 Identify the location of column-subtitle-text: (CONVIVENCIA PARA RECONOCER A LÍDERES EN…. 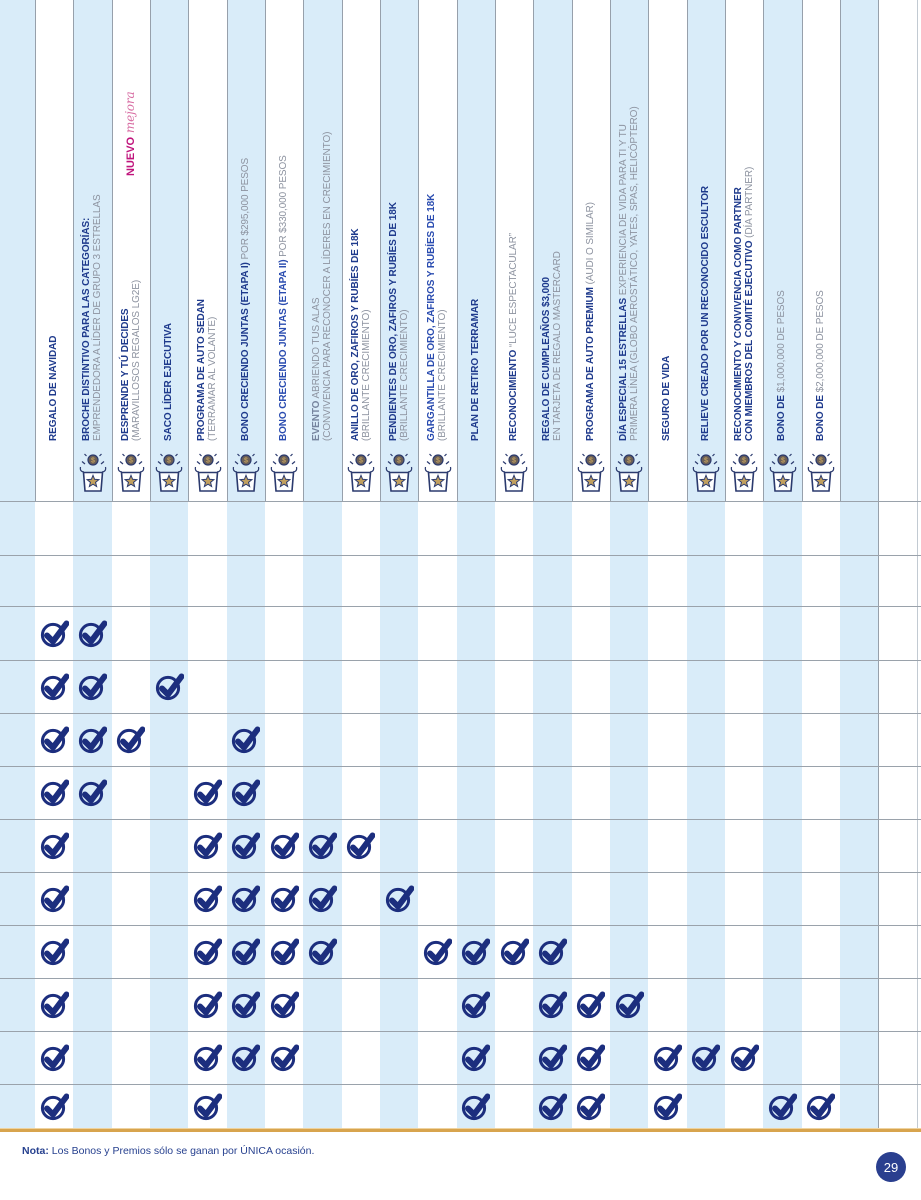
(328, 286).